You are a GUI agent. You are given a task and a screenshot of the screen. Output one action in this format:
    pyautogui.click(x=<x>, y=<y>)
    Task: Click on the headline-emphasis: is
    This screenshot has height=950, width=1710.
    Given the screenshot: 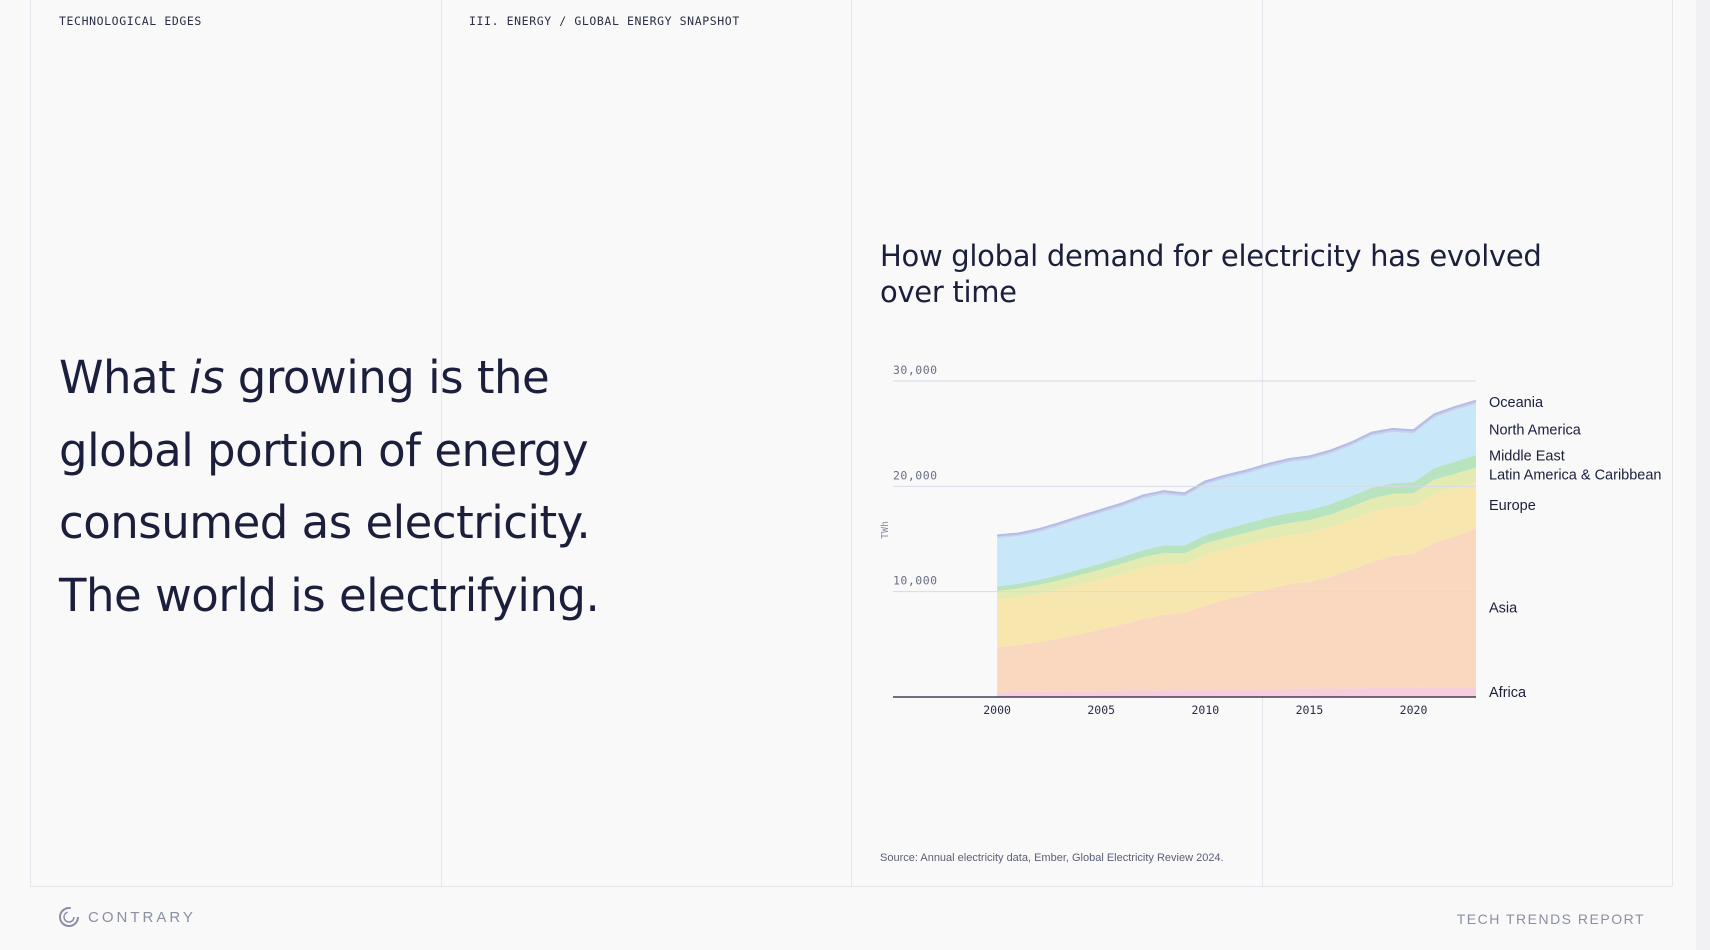 What is the action you would take?
    pyautogui.click(x=206, y=377)
    